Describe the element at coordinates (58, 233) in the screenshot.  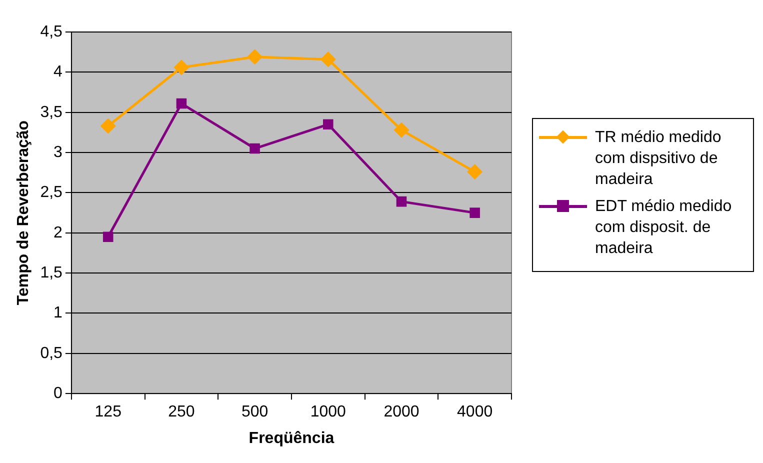
I see `y-tick-label: 2` at that location.